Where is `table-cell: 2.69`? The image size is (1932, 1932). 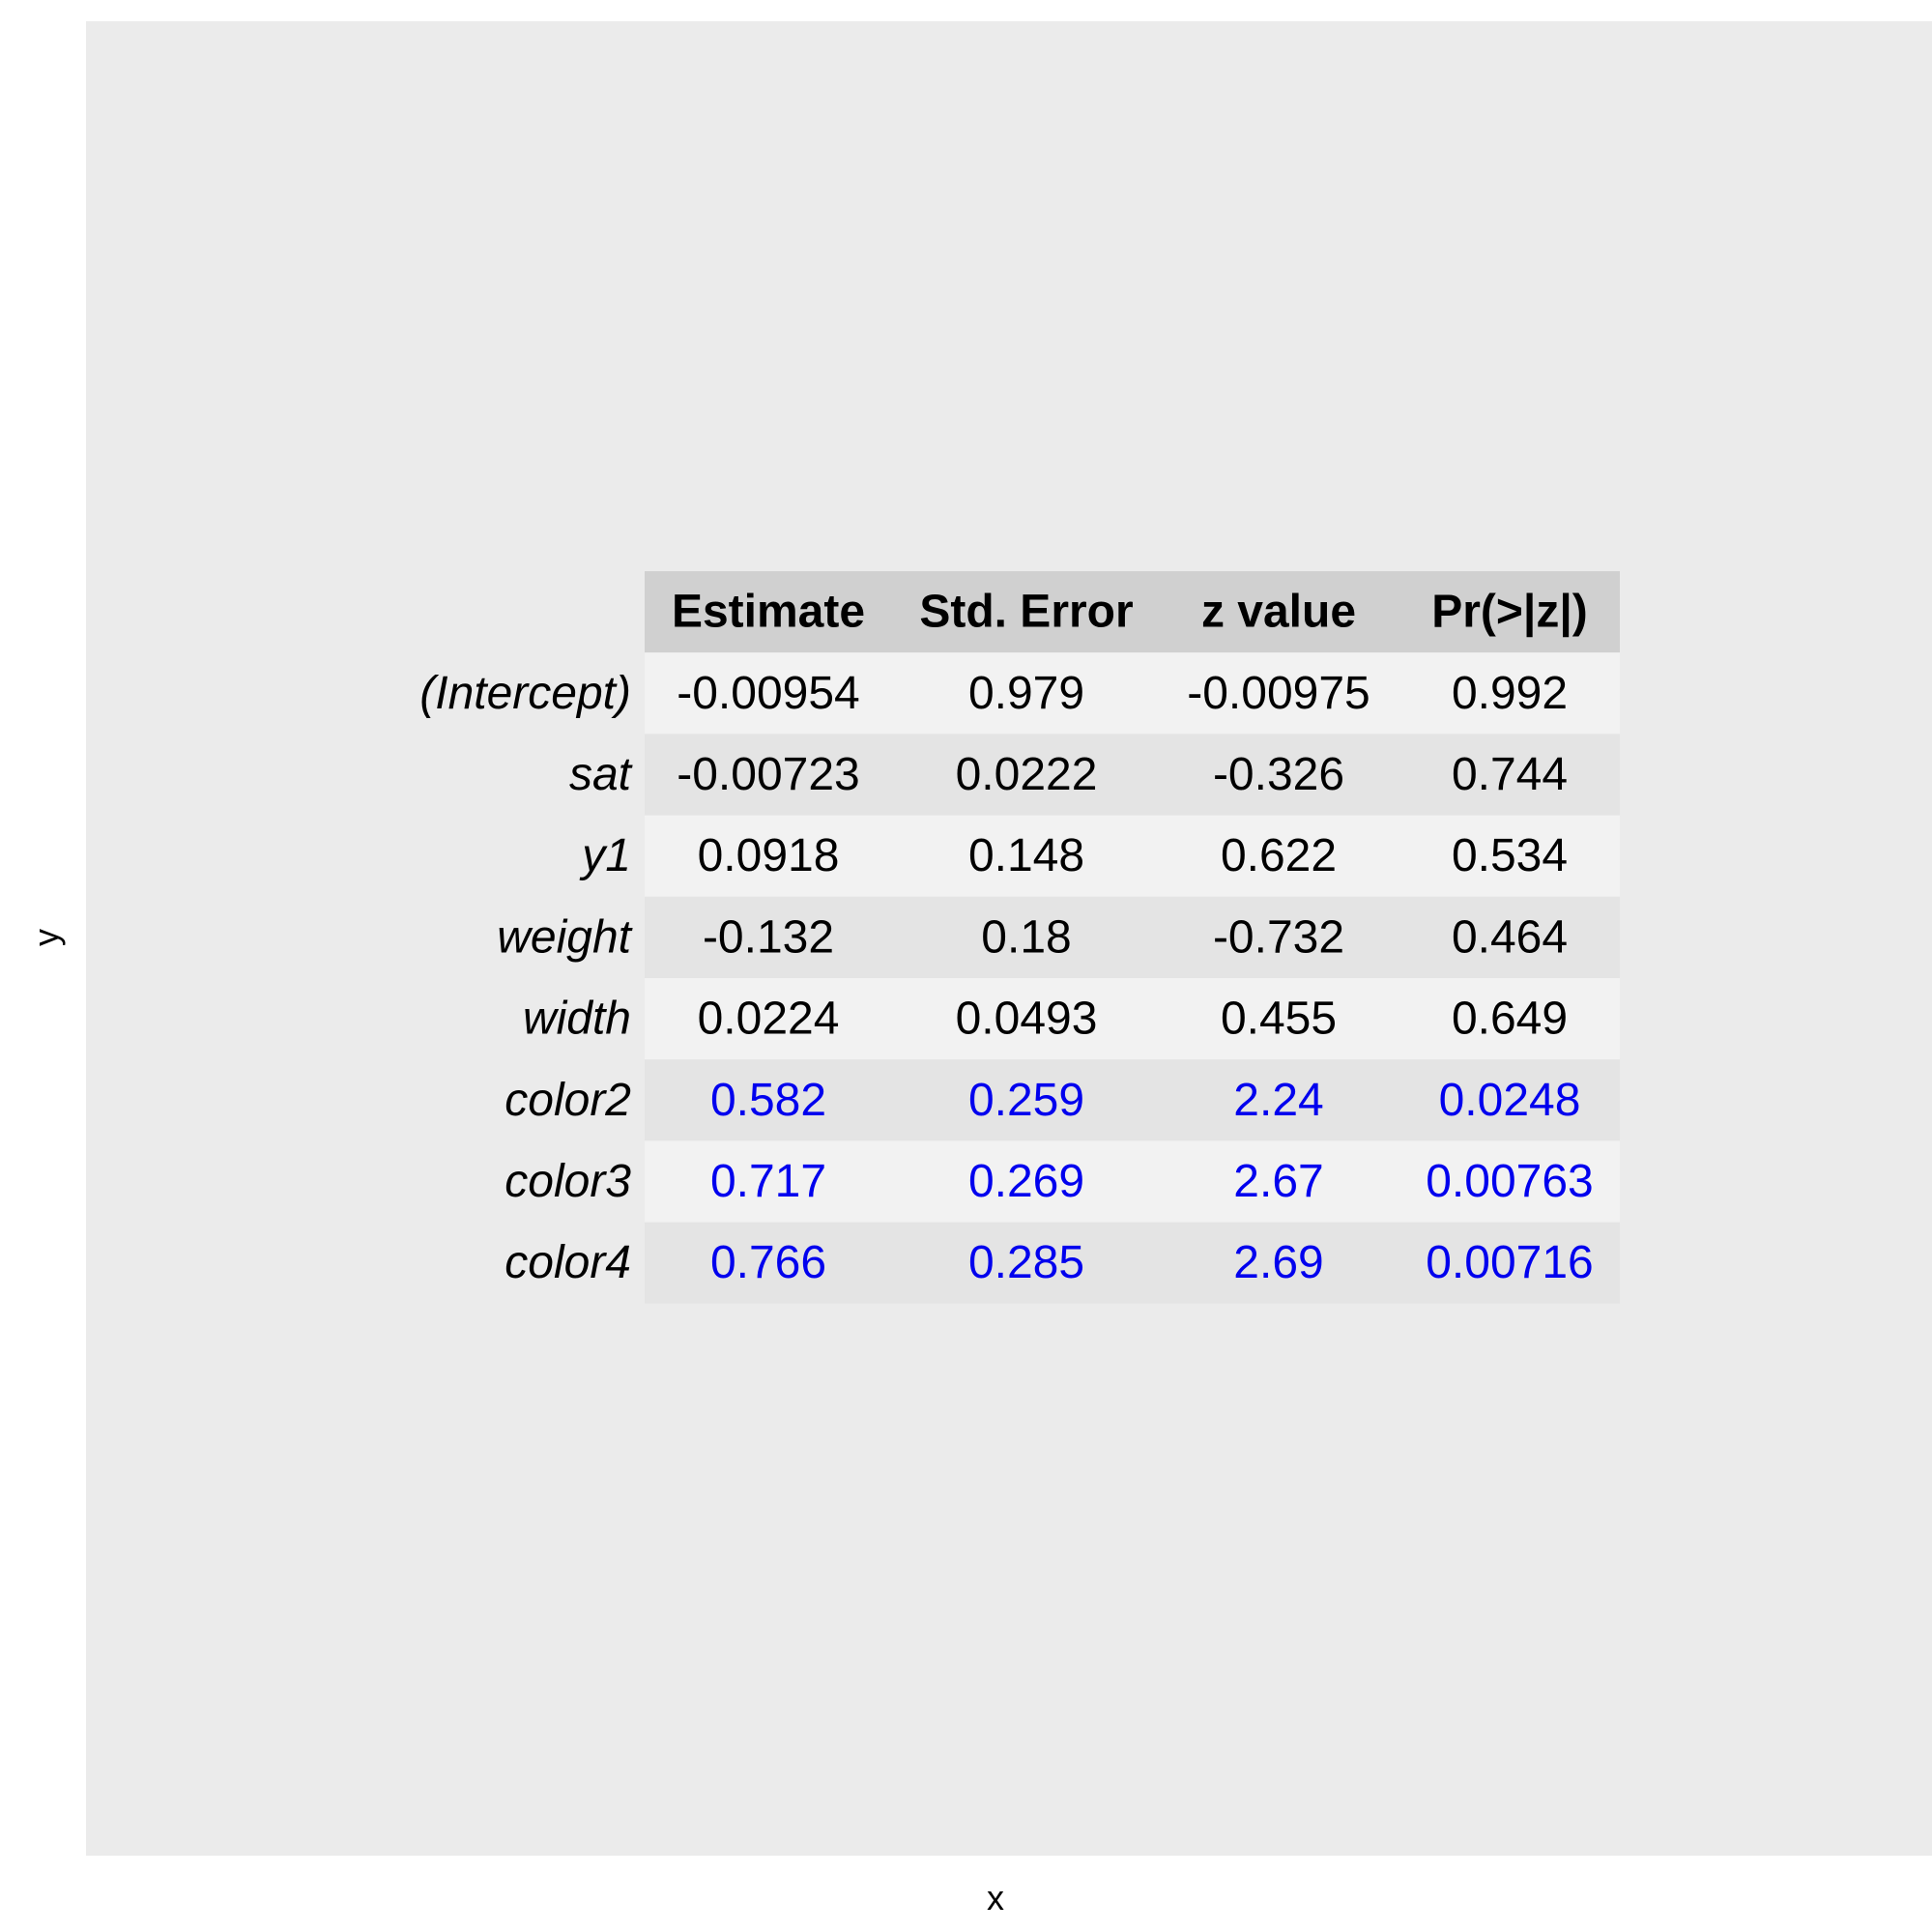 table-cell: 2.69 is located at coordinates (1278, 1262).